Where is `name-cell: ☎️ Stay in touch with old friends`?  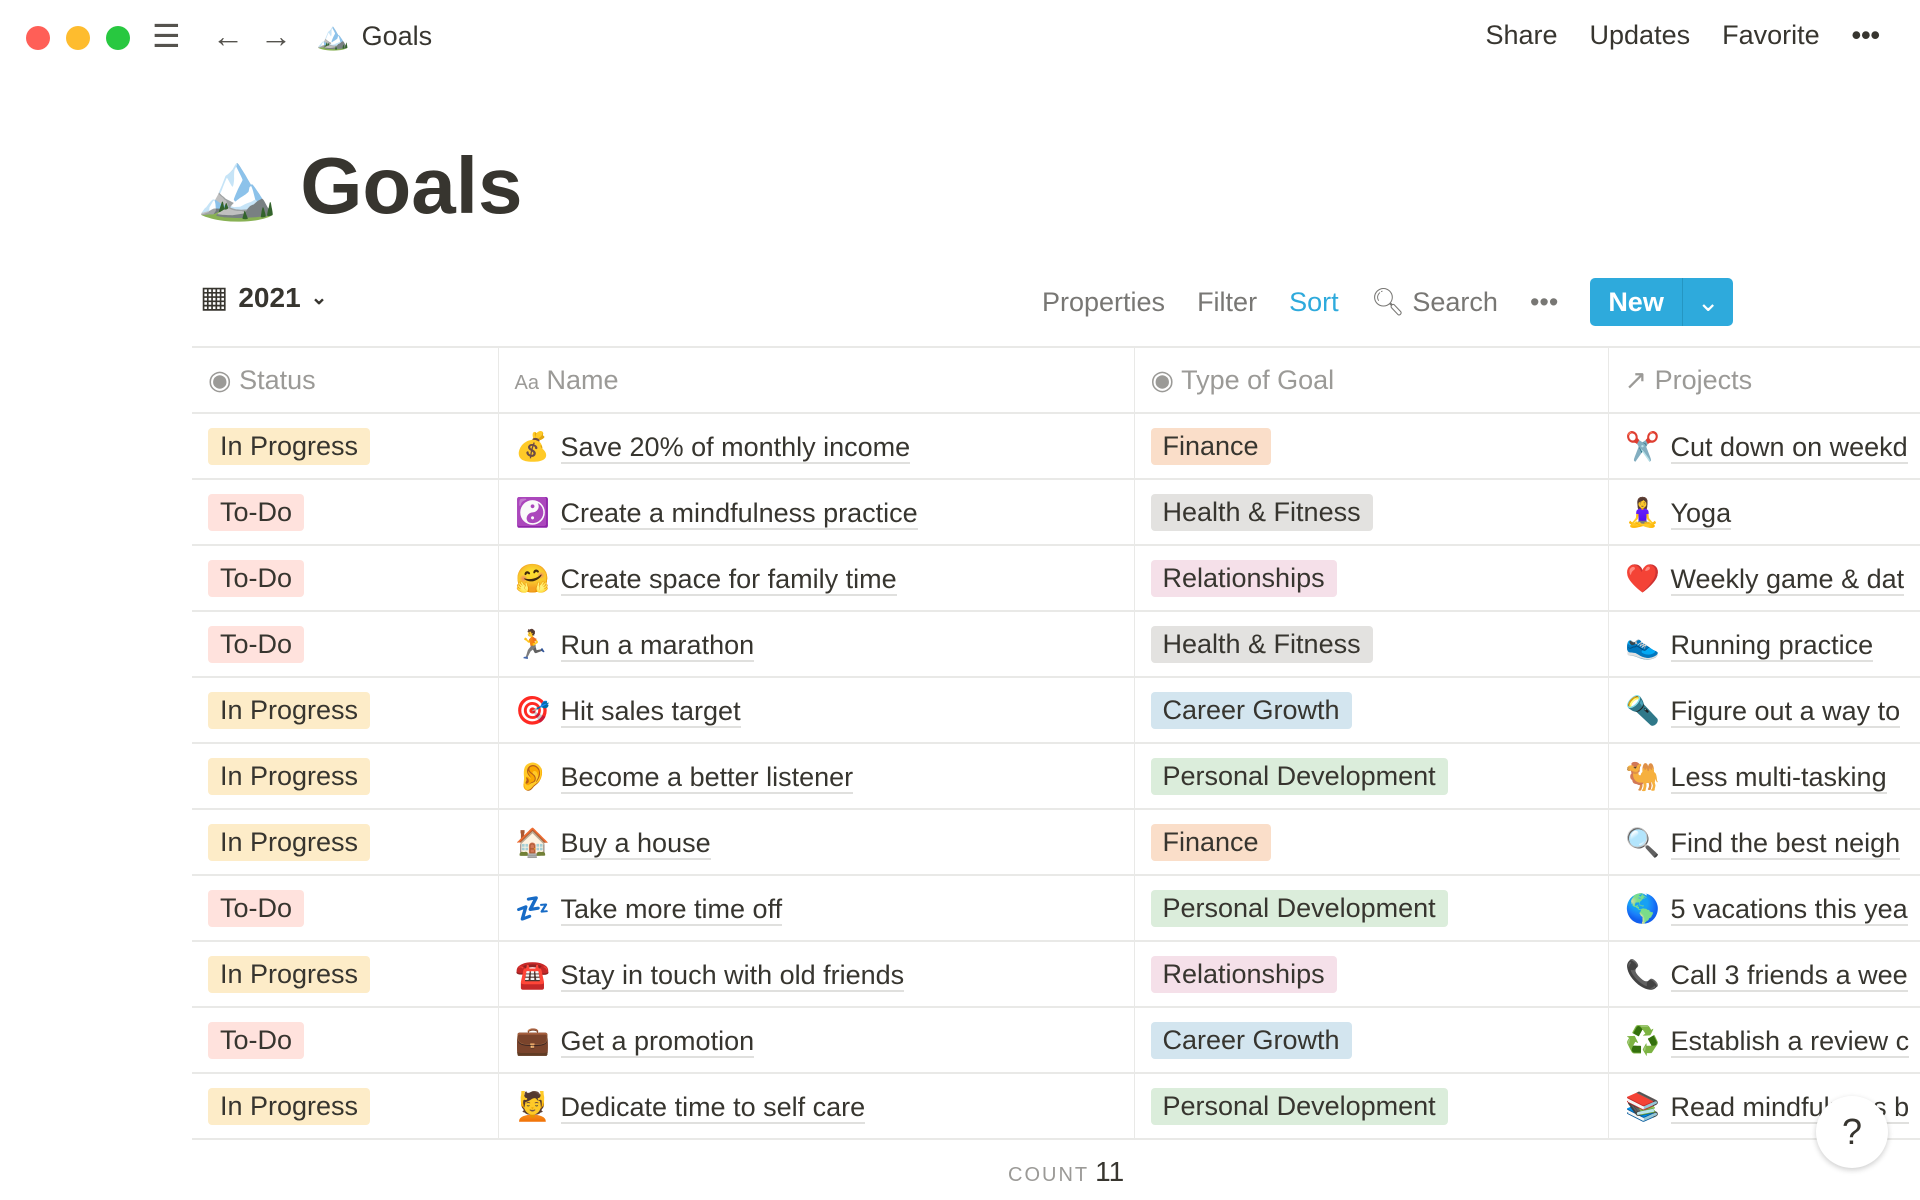
name-cell: ☎️ Stay in touch with old friends is located at coordinates (815, 974).